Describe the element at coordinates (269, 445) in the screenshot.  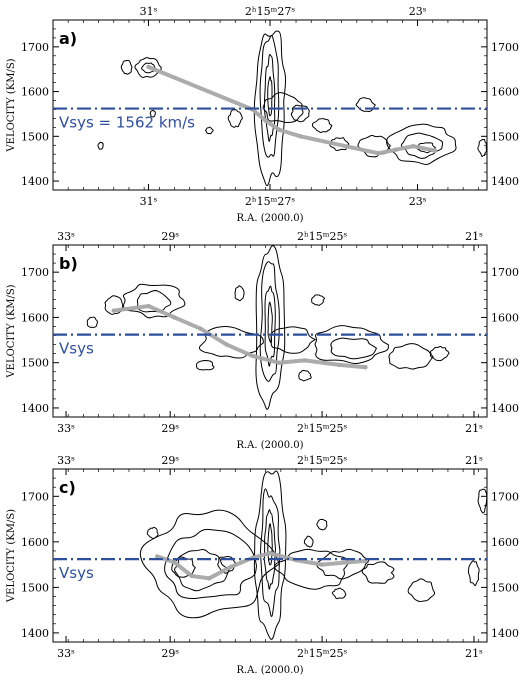
I see `x-axis-title: R.A. (2000.0)` at that location.